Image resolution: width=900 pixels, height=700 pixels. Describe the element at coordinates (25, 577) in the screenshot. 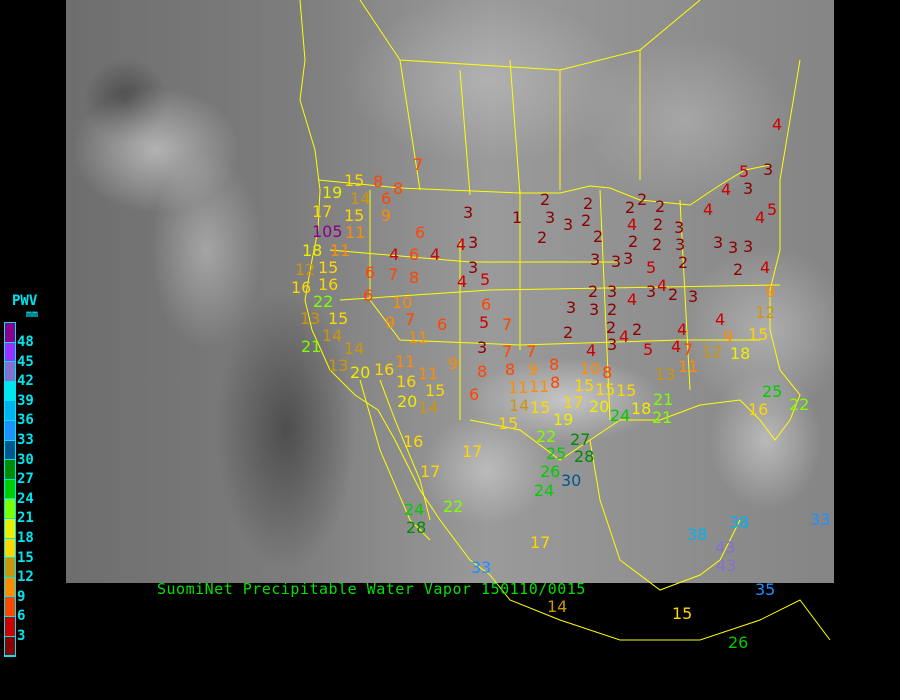

I see `legend-label: 12` at that location.